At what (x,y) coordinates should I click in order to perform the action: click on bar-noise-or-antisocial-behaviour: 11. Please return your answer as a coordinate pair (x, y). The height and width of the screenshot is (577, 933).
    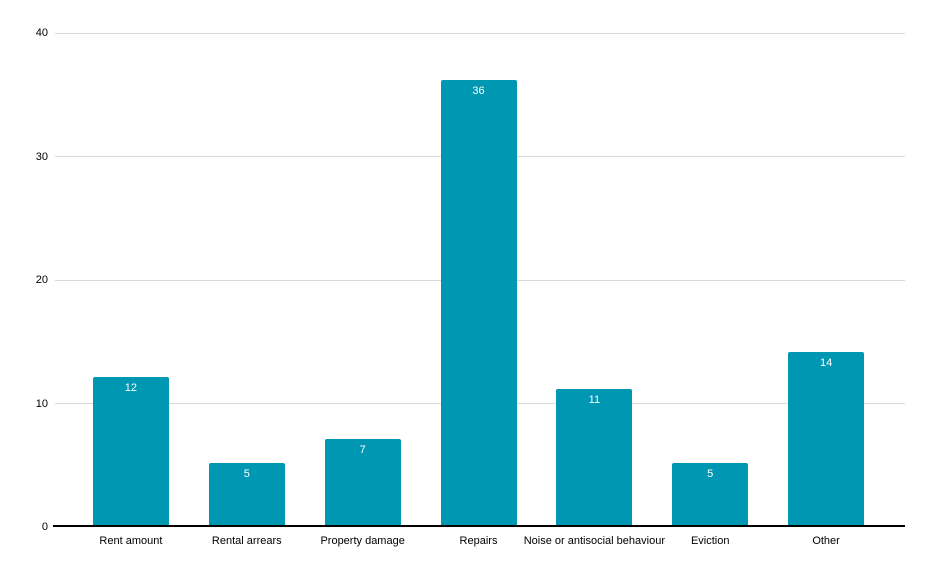
    Looking at the image, I should click on (594, 457).